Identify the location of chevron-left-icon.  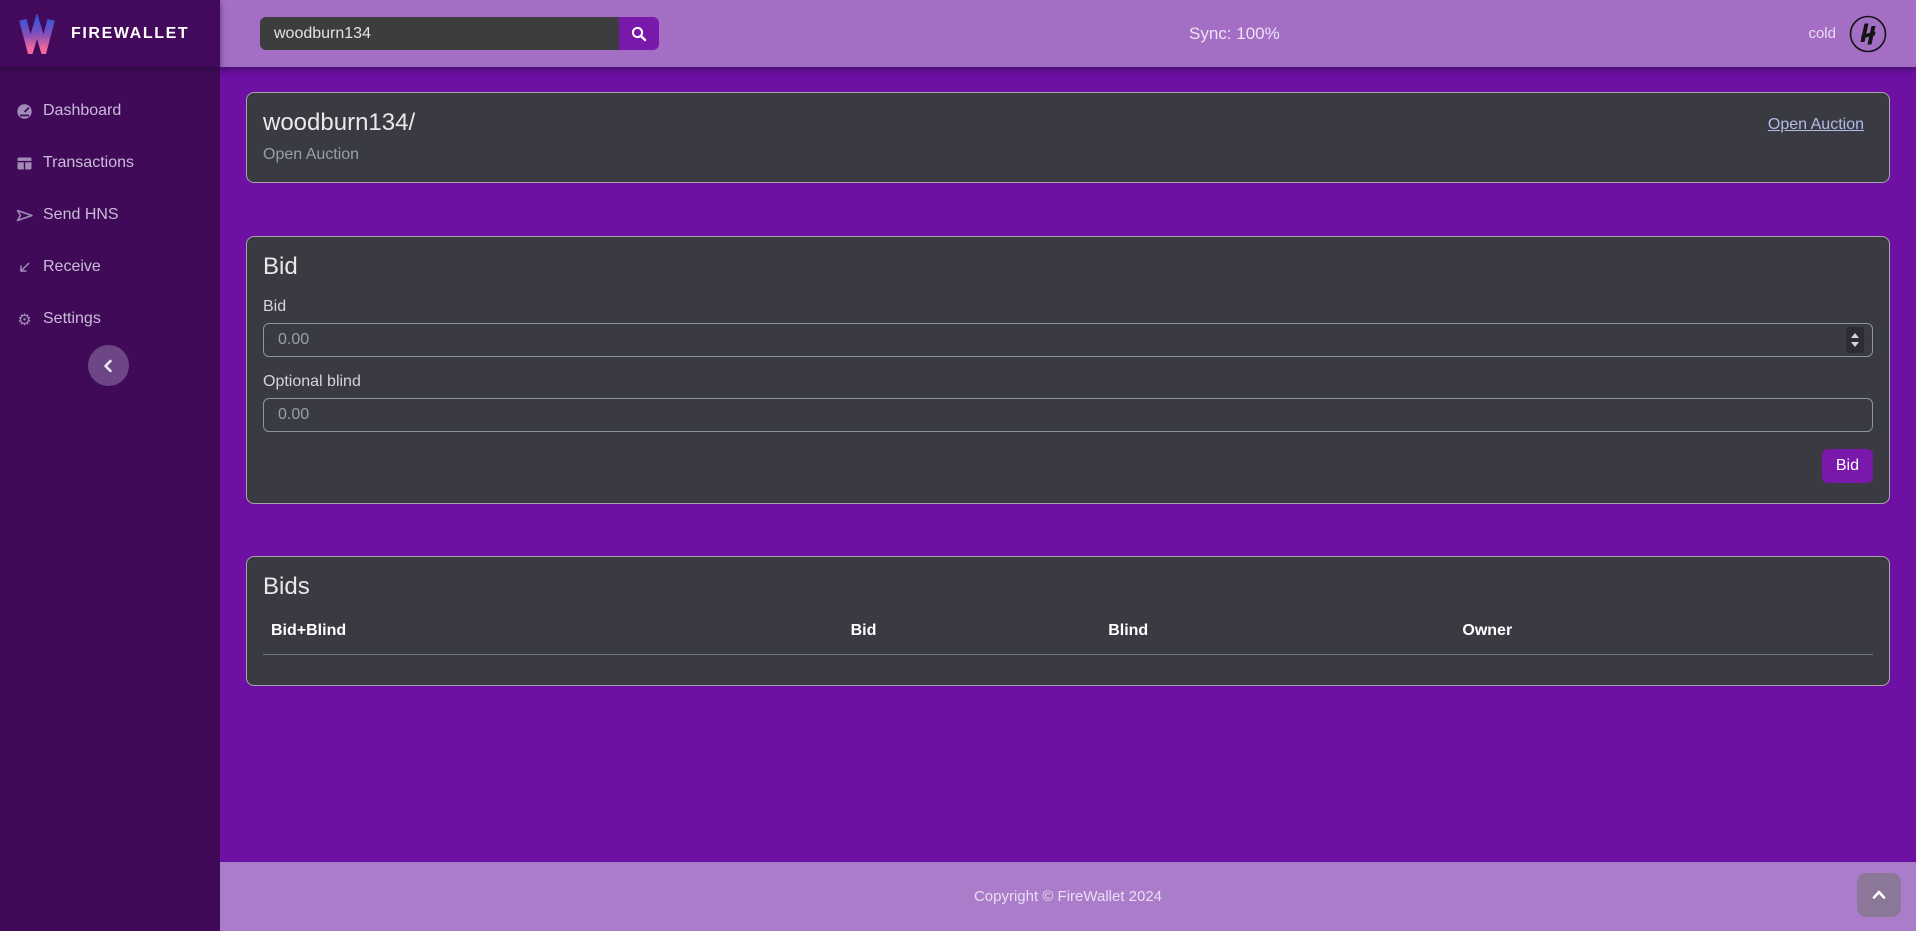
(109, 366).